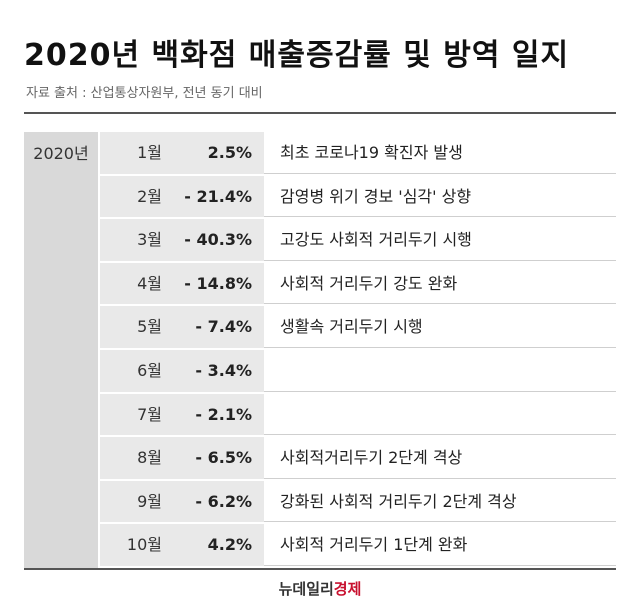 The image size is (640, 610). Describe the element at coordinates (149, 370) in the screenshot. I see `month-cell: 6월` at that location.